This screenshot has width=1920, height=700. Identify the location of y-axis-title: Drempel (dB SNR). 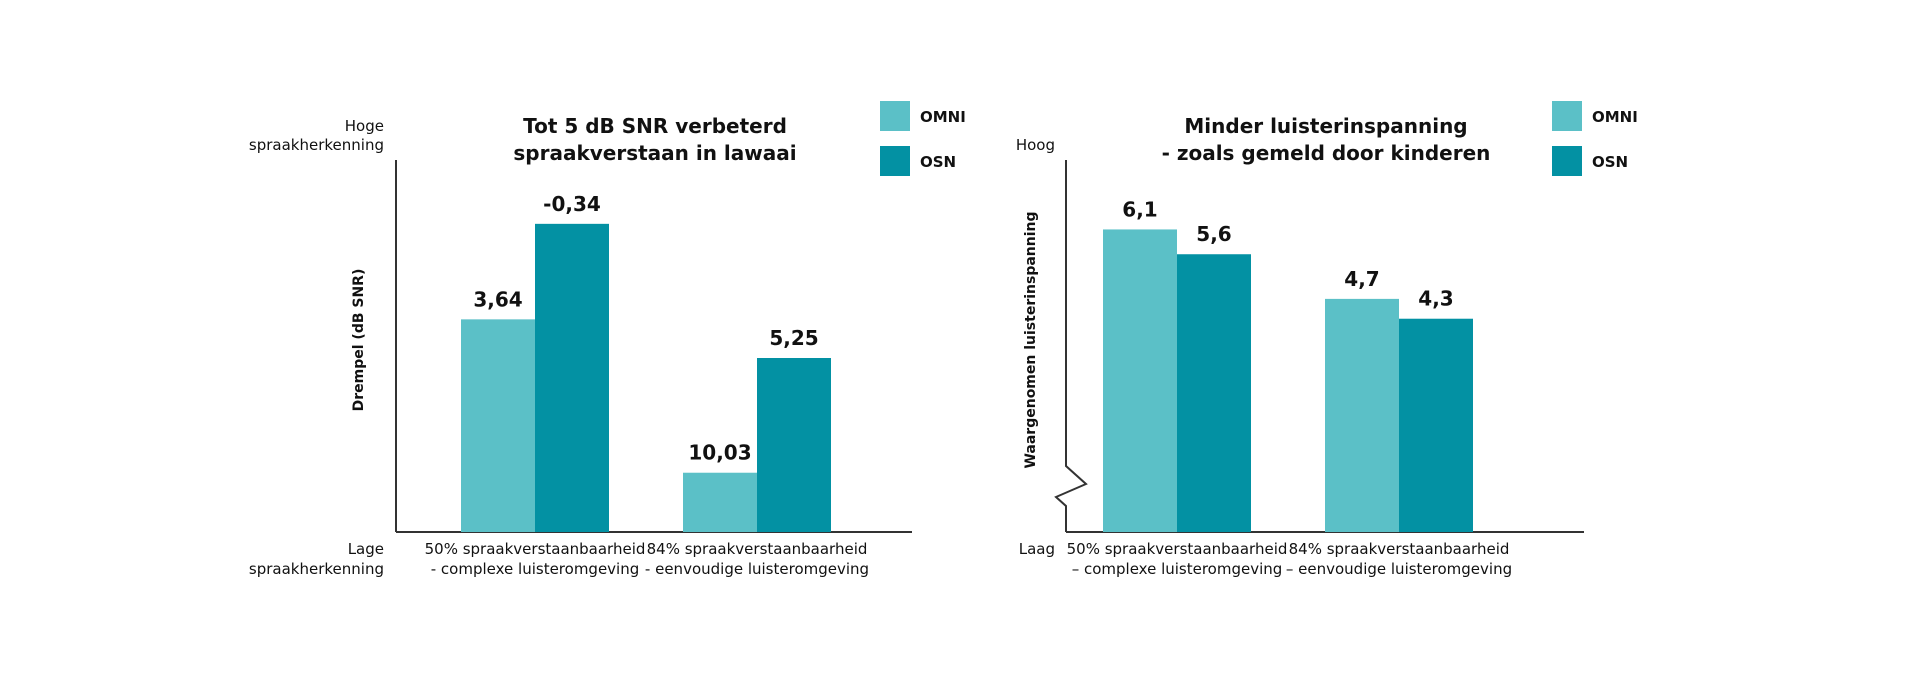
(359, 340).